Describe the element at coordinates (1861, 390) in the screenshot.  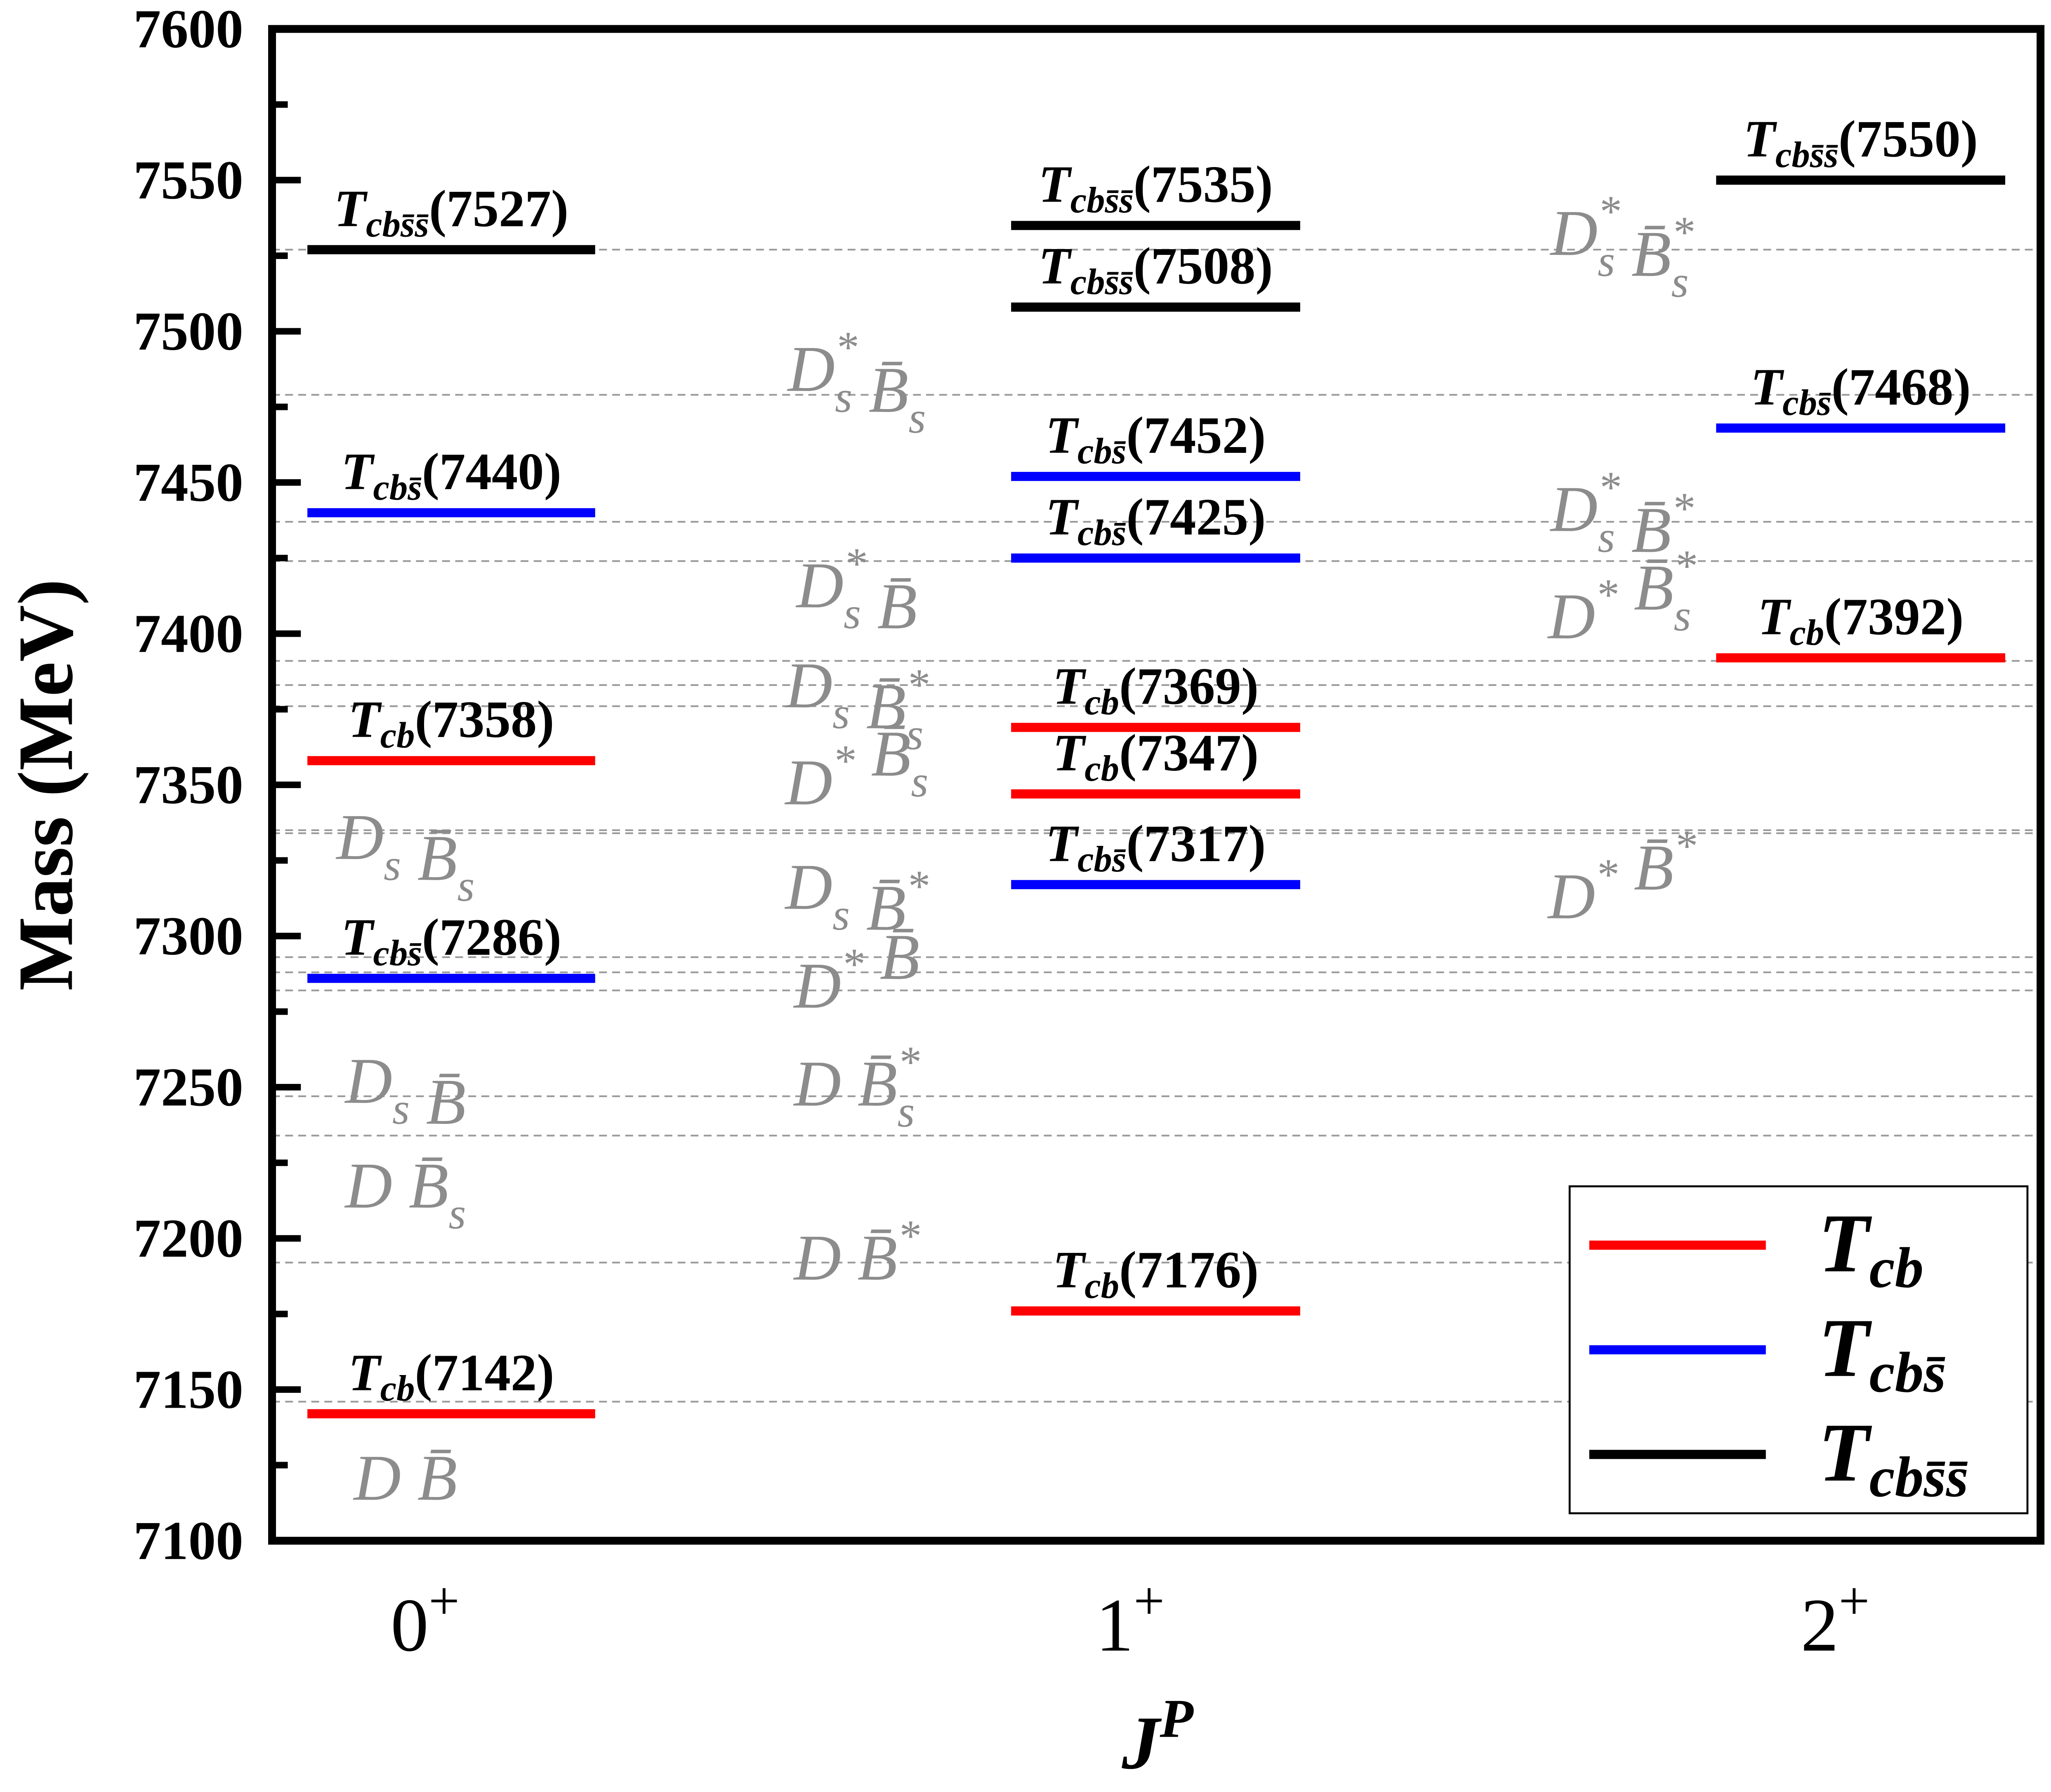
I see `state-label: Tcbs̄(7468)` at that location.